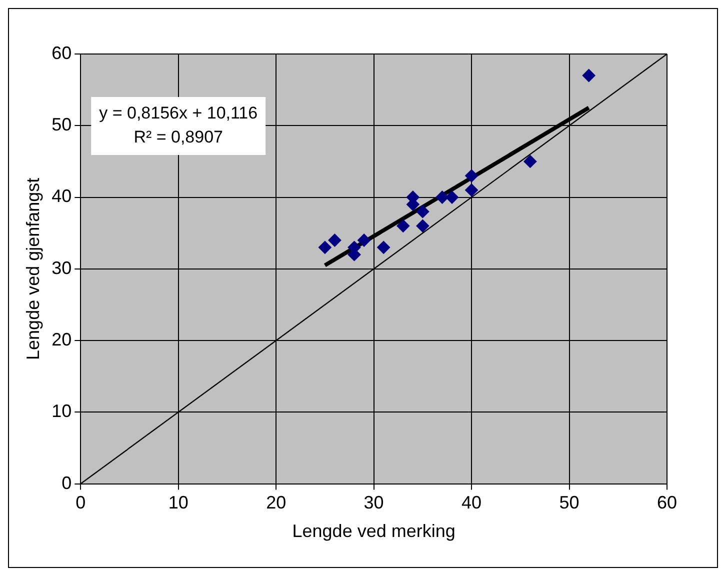 The height and width of the screenshot is (576, 726). What do you see at coordinates (178, 125) in the screenshot?
I see `annotation: y = 0,8156x + 10,116 R² = 0,8907` at bounding box center [178, 125].